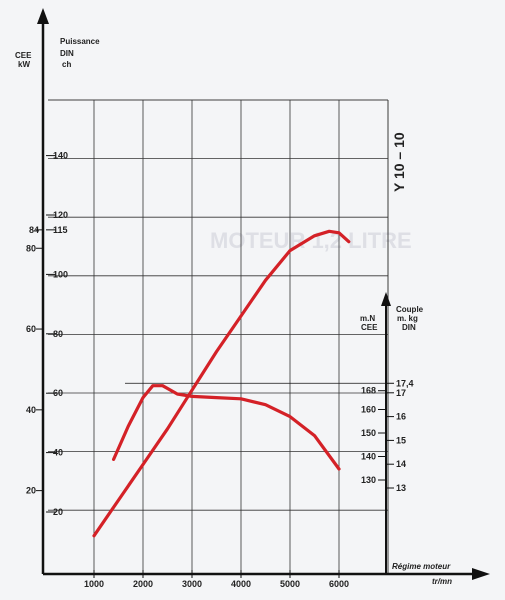 The image size is (505, 600). Describe the element at coordinates (58, 393) in the screenshot. I see `ch-tick-label: 60` at that location.